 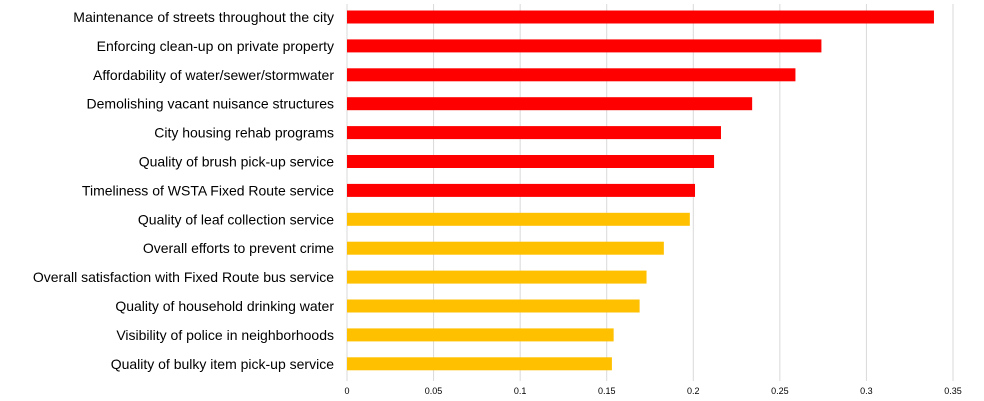 What do you see at coordinates (208, 190) in the screenshot?
I see `category-label: Timeliness of WSTA Fixed Route service` at bounding box center [208, 190].